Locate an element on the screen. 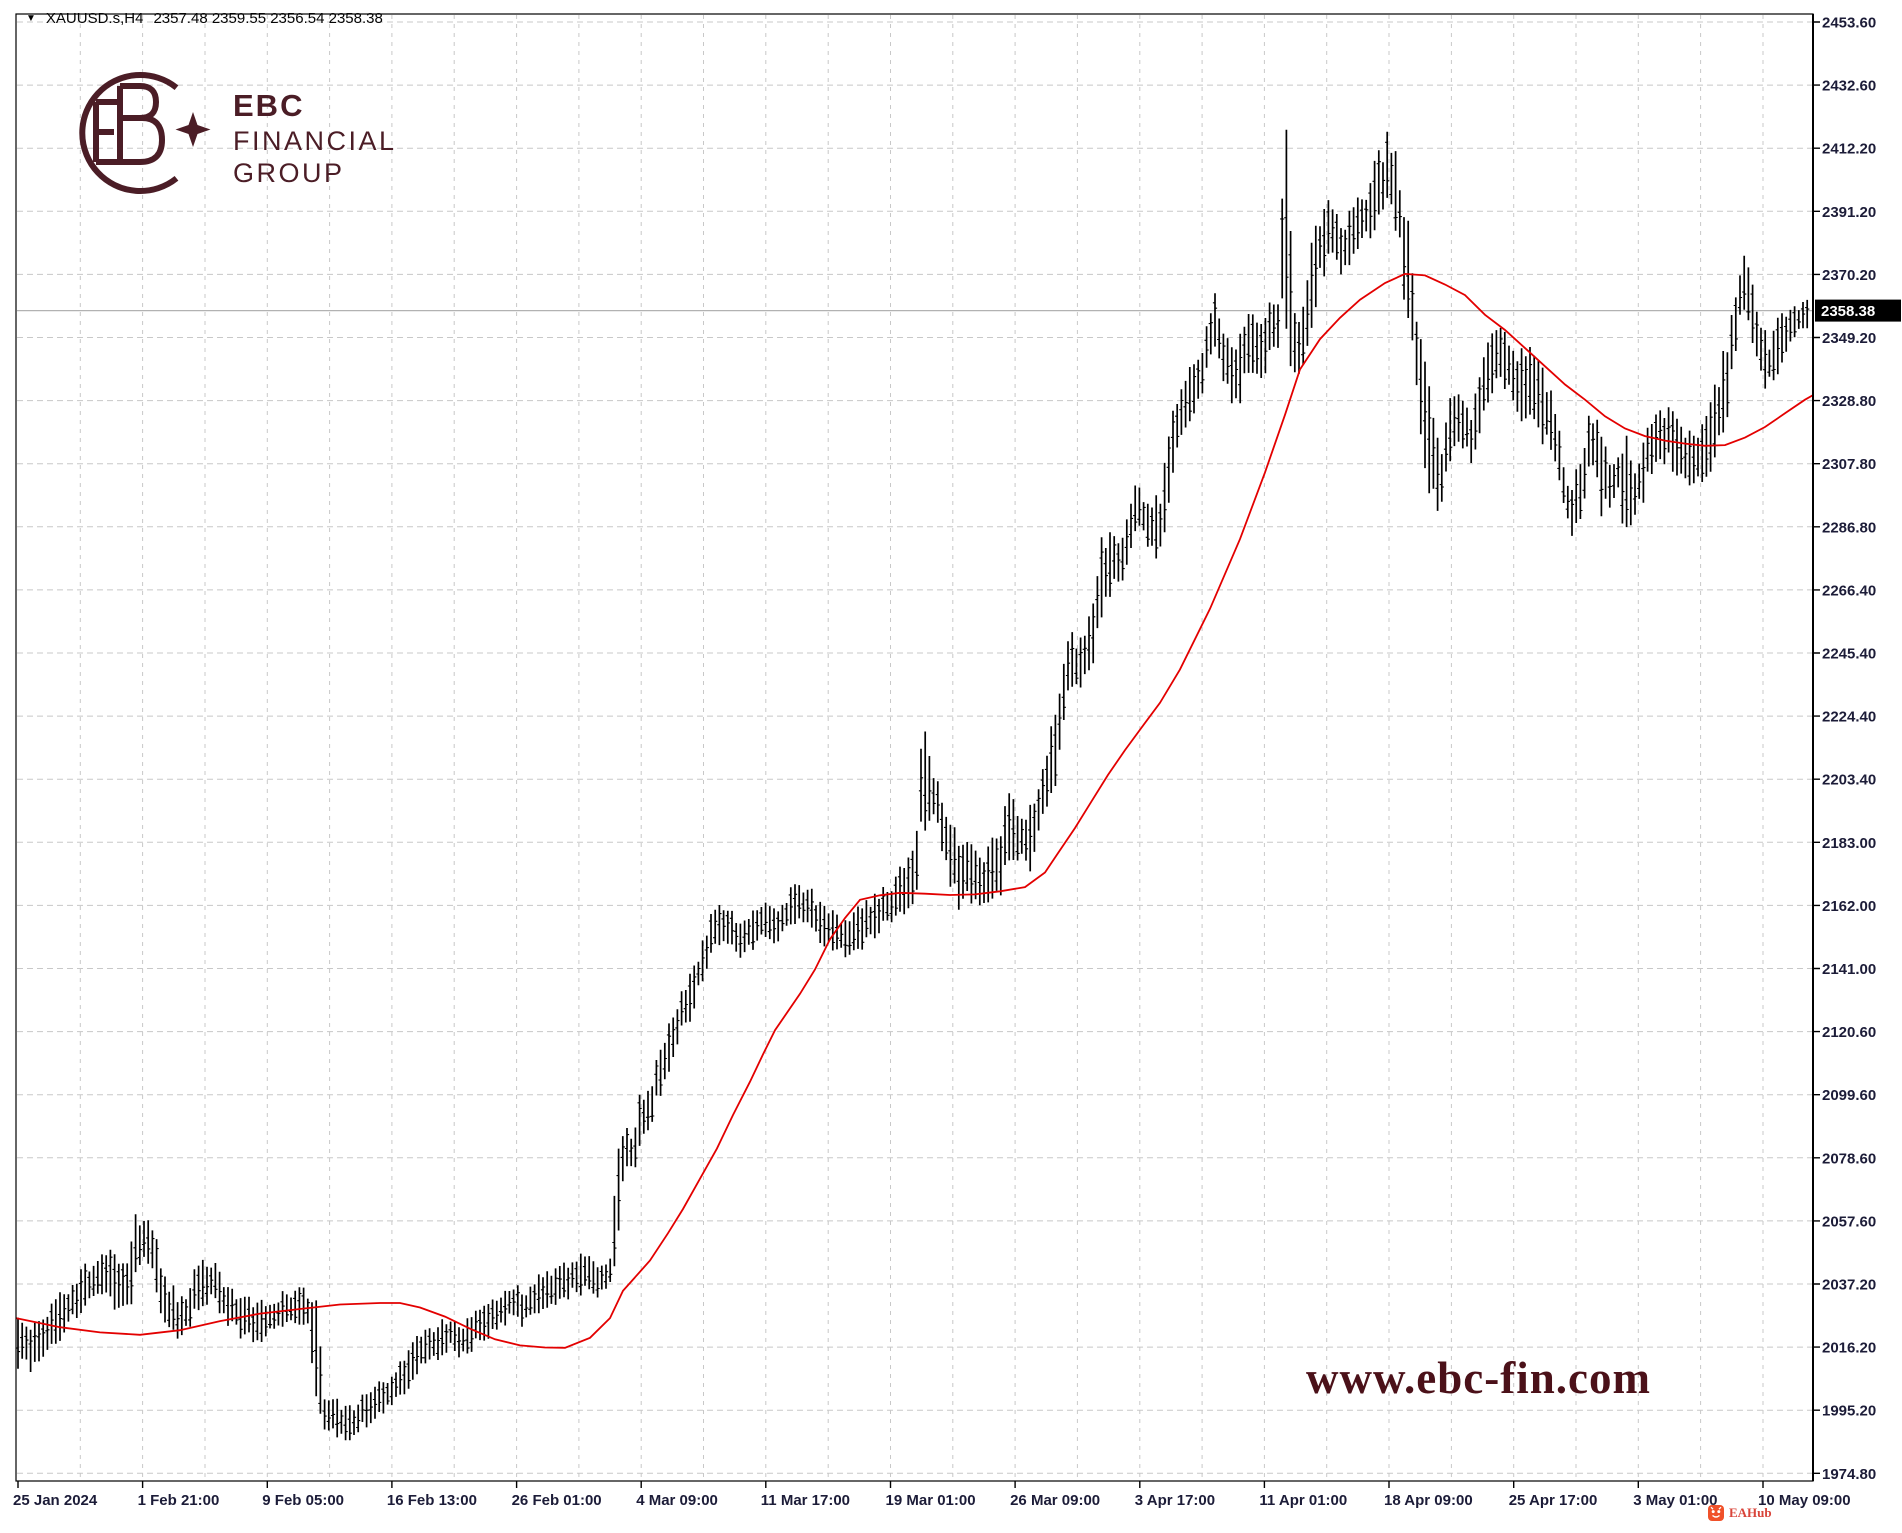 The width and height of the screenshot is (1902, 1533). price-axis-label: 2057.60 is located at coordinates (1849, 1221).